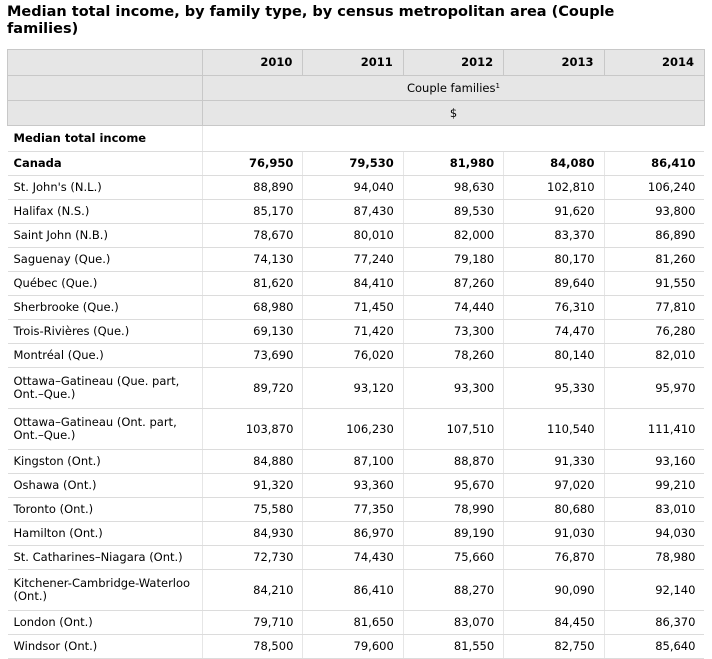  Describe the element at coordinates (453, 235) in the screenshot. I see `value-cell-2012: 82,000` at that location.